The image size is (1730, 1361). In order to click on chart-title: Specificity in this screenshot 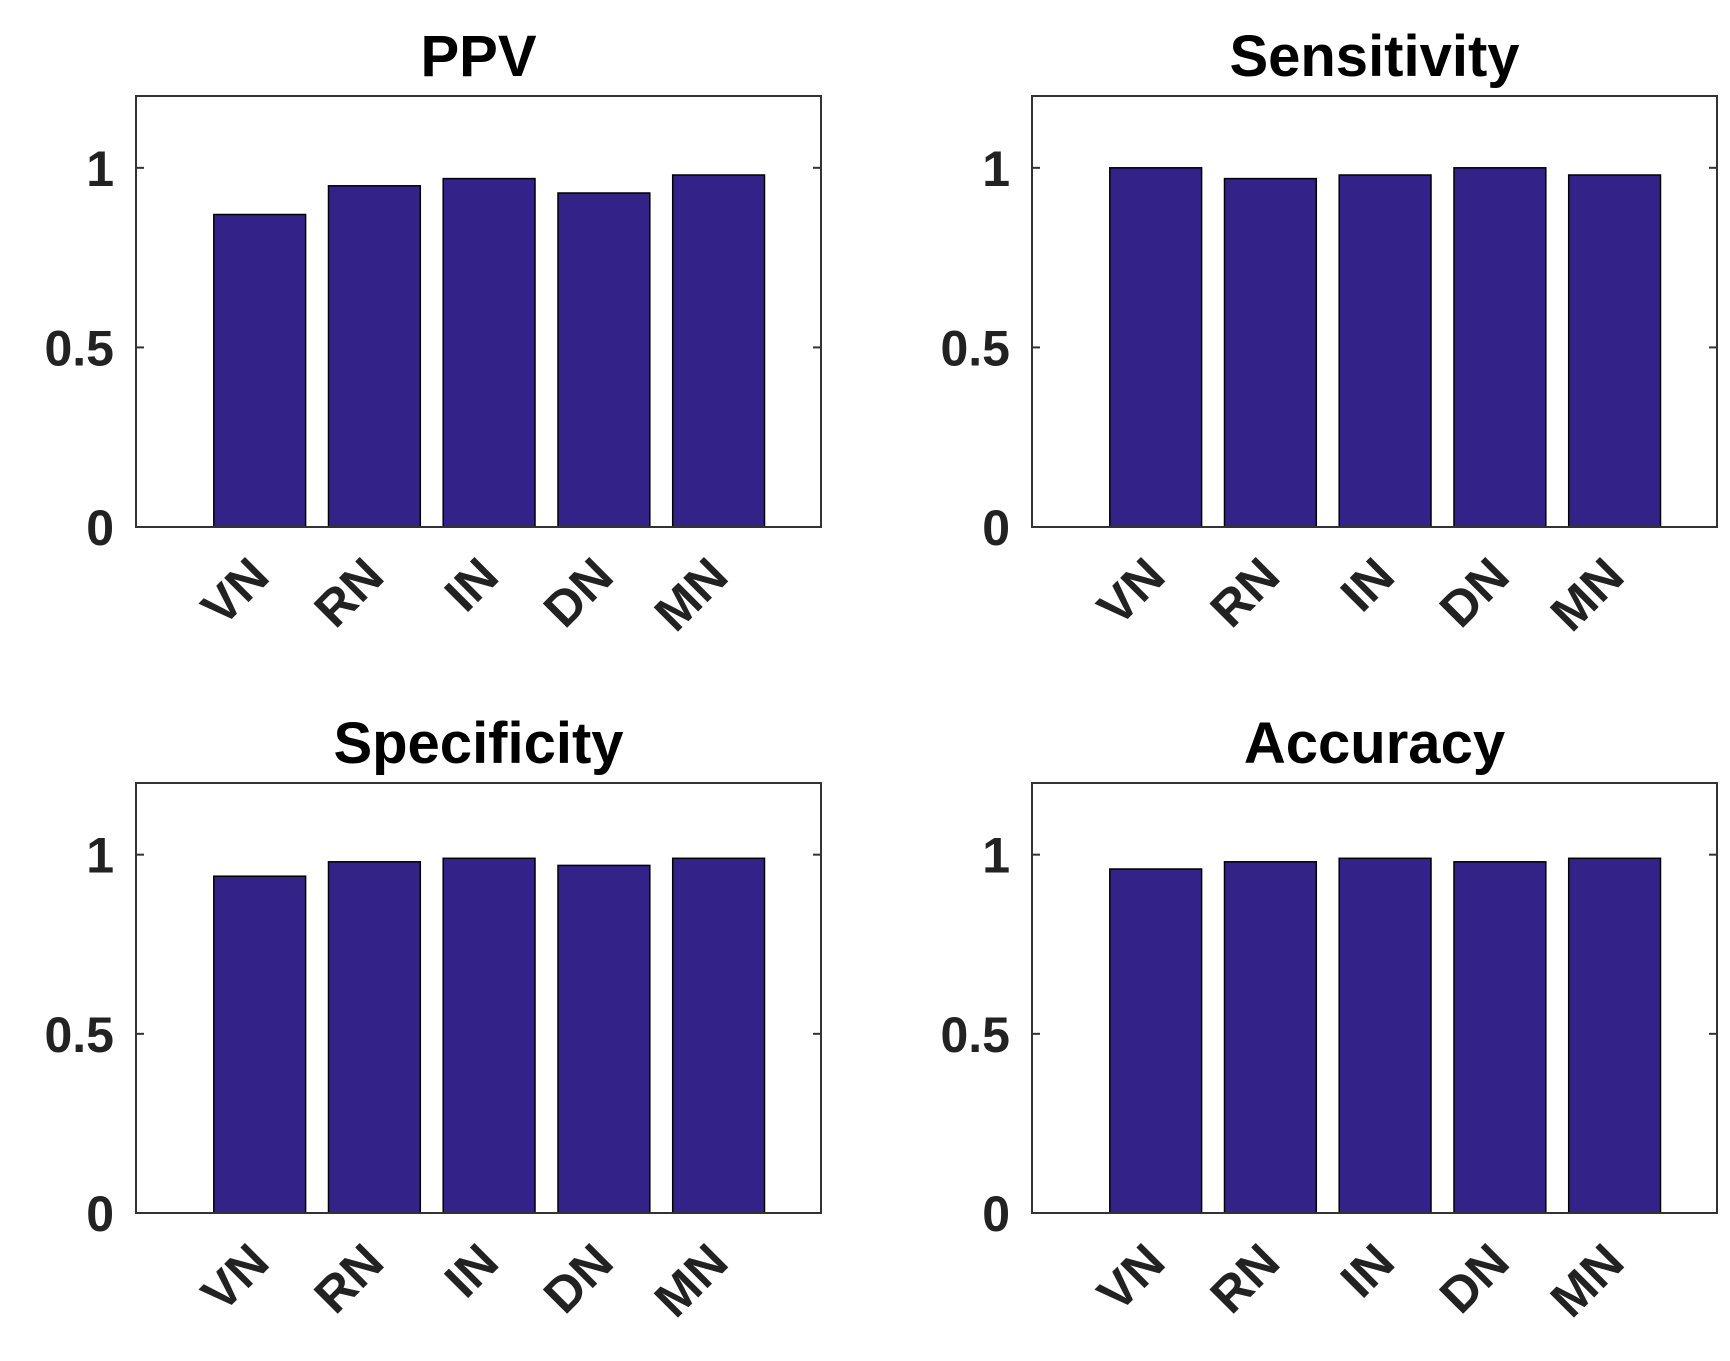, I will do `click(478, 743)`.